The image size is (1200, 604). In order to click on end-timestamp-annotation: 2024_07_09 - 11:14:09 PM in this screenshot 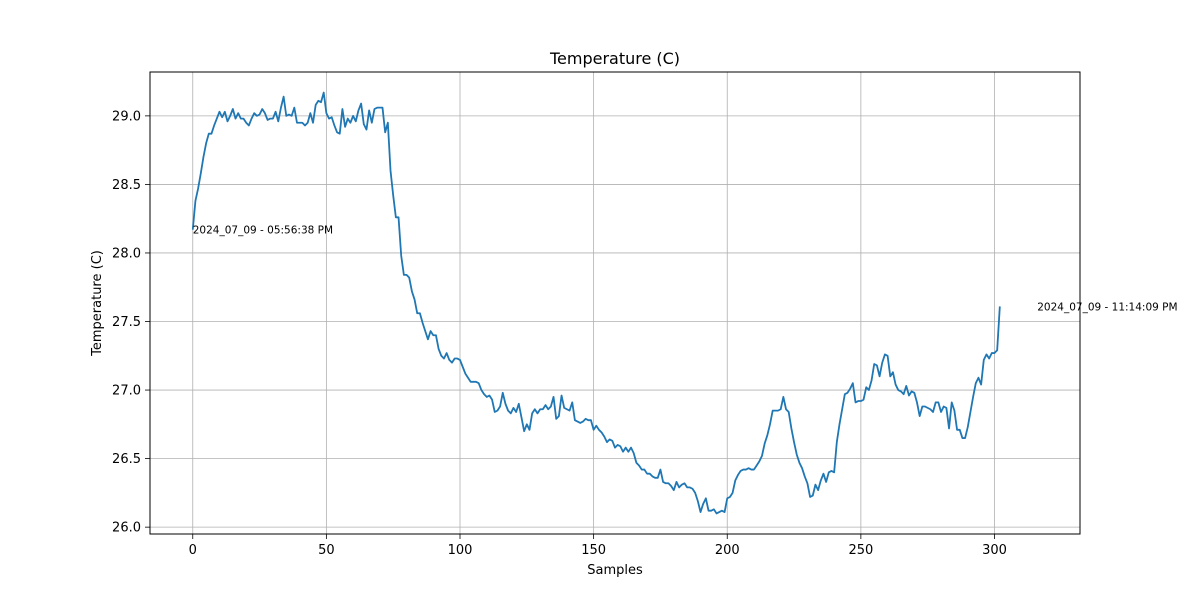, I will do `click(1107, 307)`.